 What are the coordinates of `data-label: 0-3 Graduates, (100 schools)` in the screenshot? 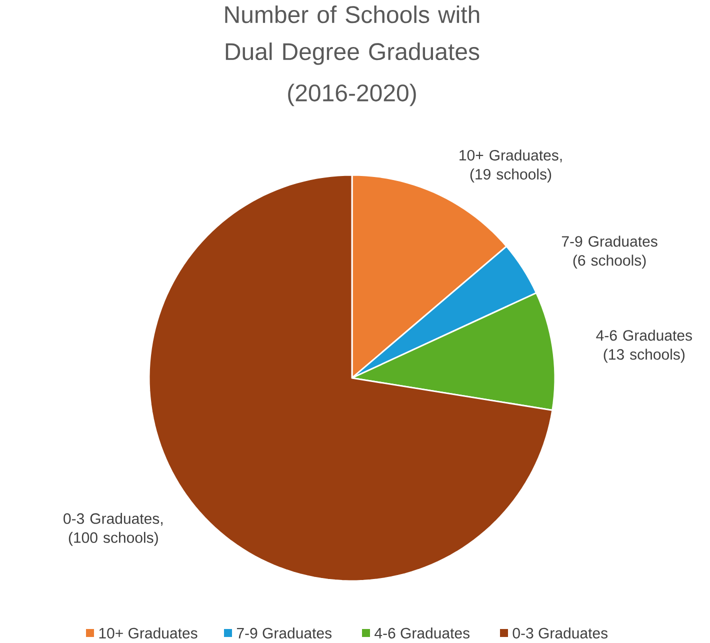 It's located at (113, 529).